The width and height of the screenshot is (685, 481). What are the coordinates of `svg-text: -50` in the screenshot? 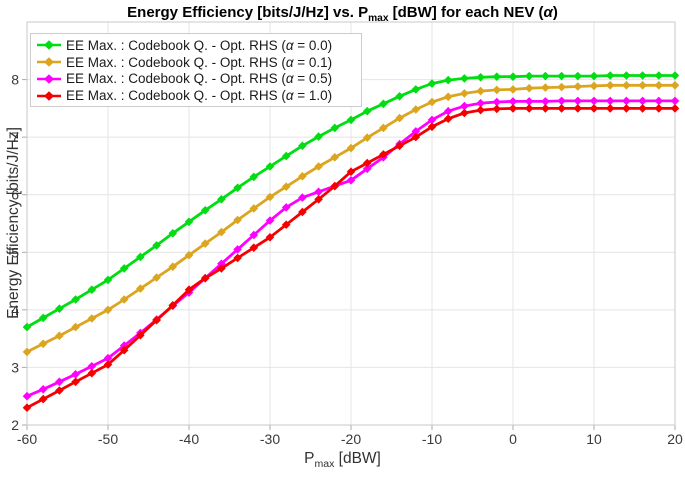 It's located at (108, 439).